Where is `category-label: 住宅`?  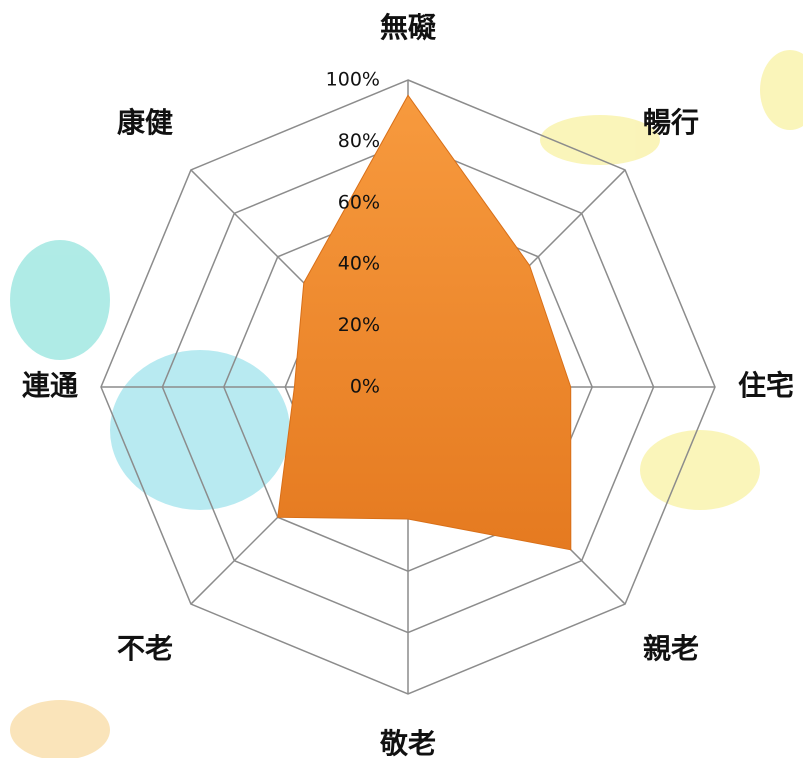 category-label: 住宅 is located at coordinates (766, 385).